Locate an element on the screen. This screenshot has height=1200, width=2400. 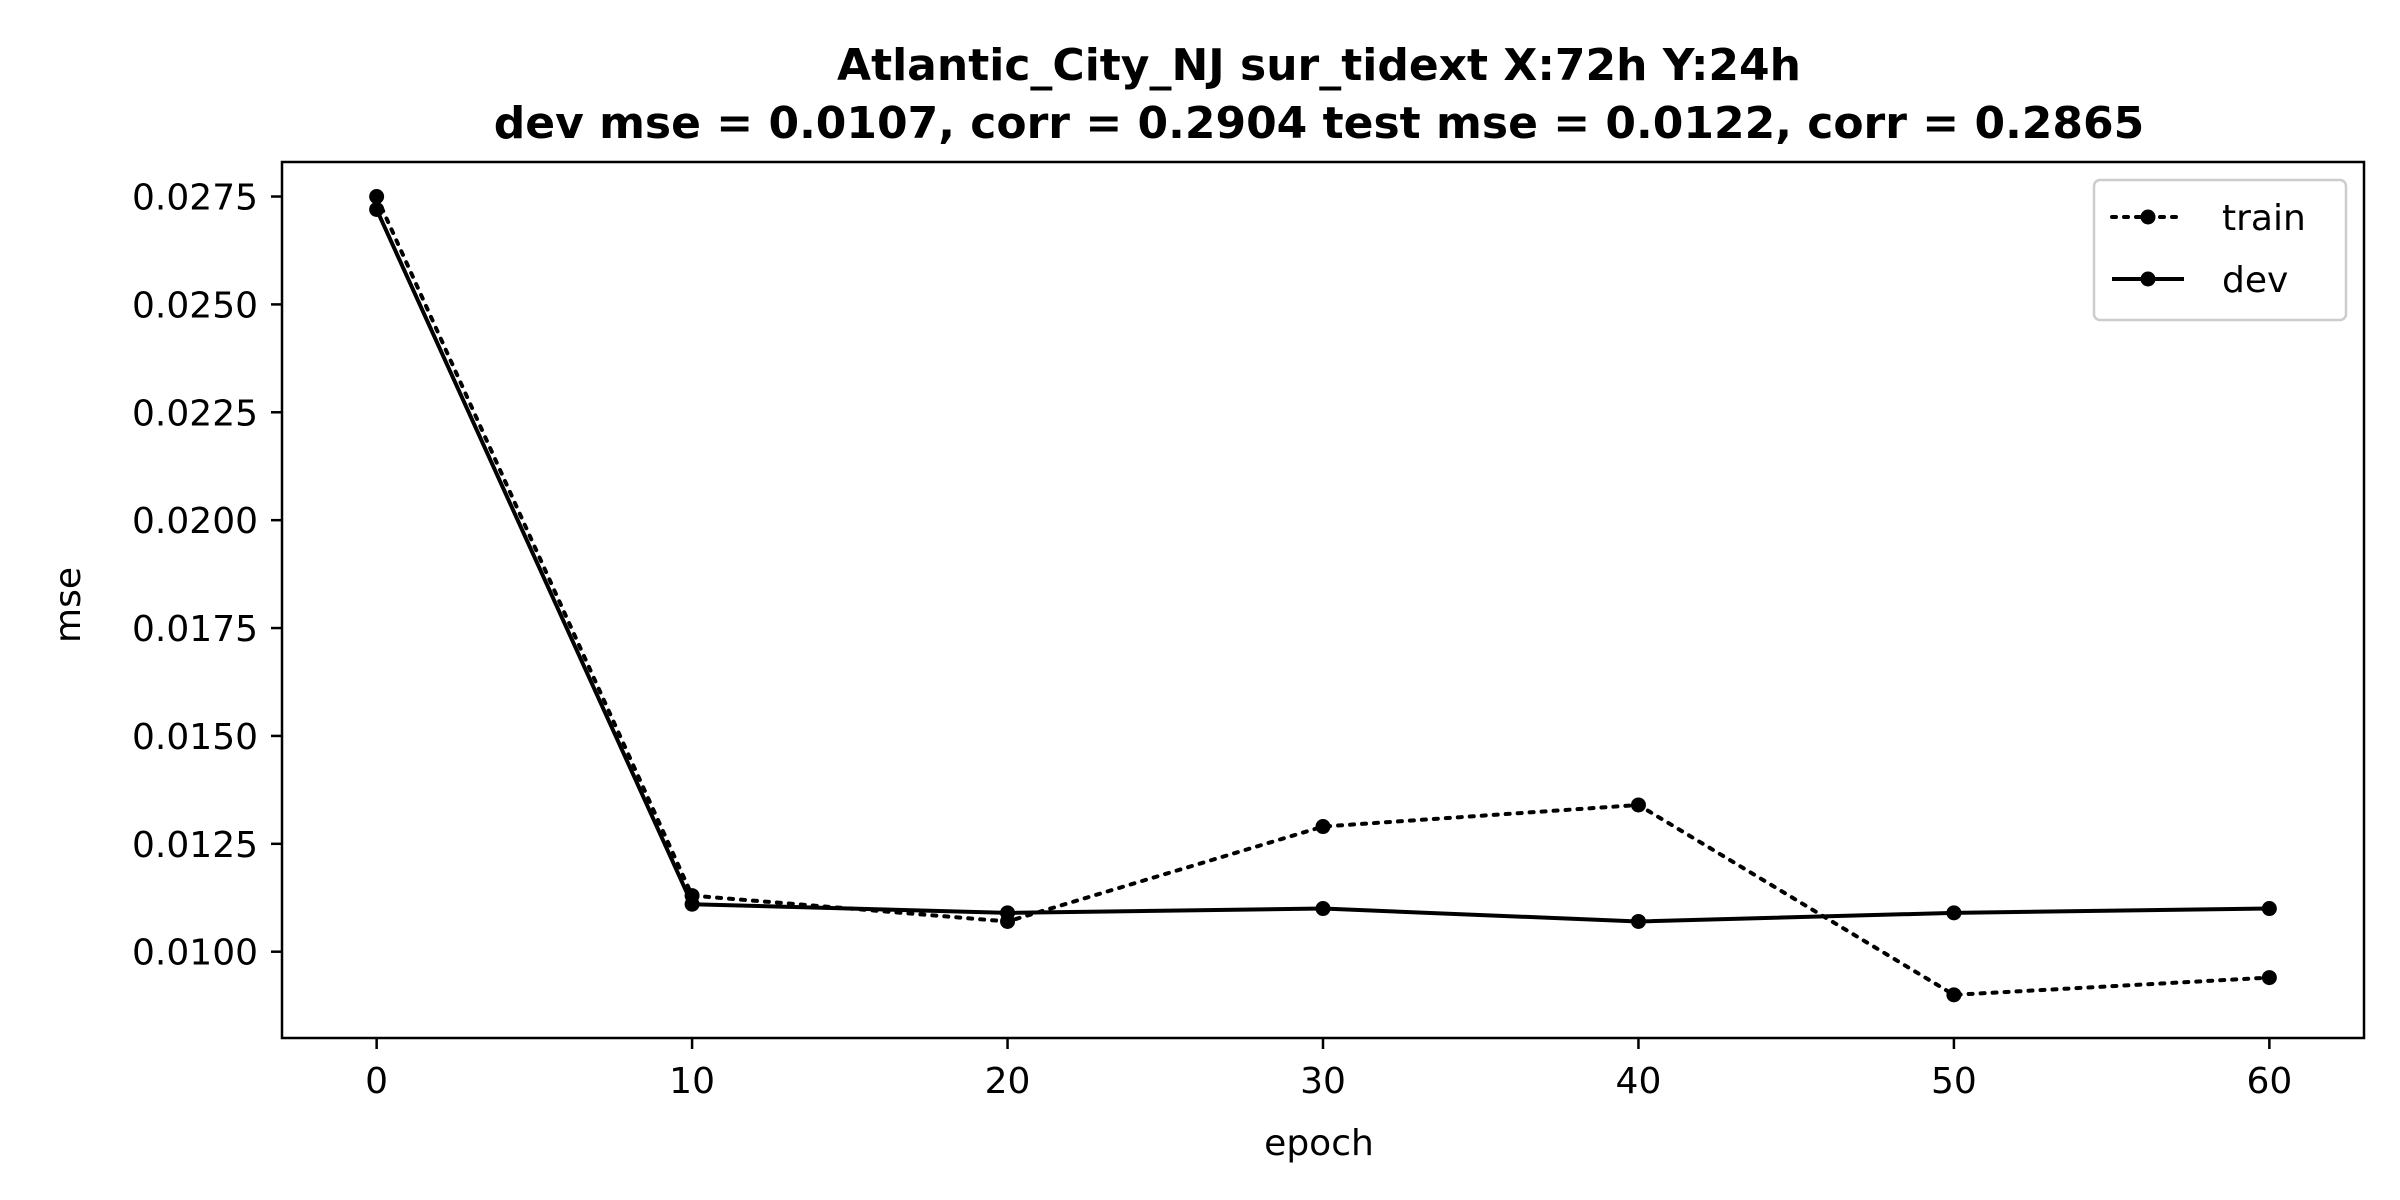
legend: train dev is located at coordinates (2220, 250).